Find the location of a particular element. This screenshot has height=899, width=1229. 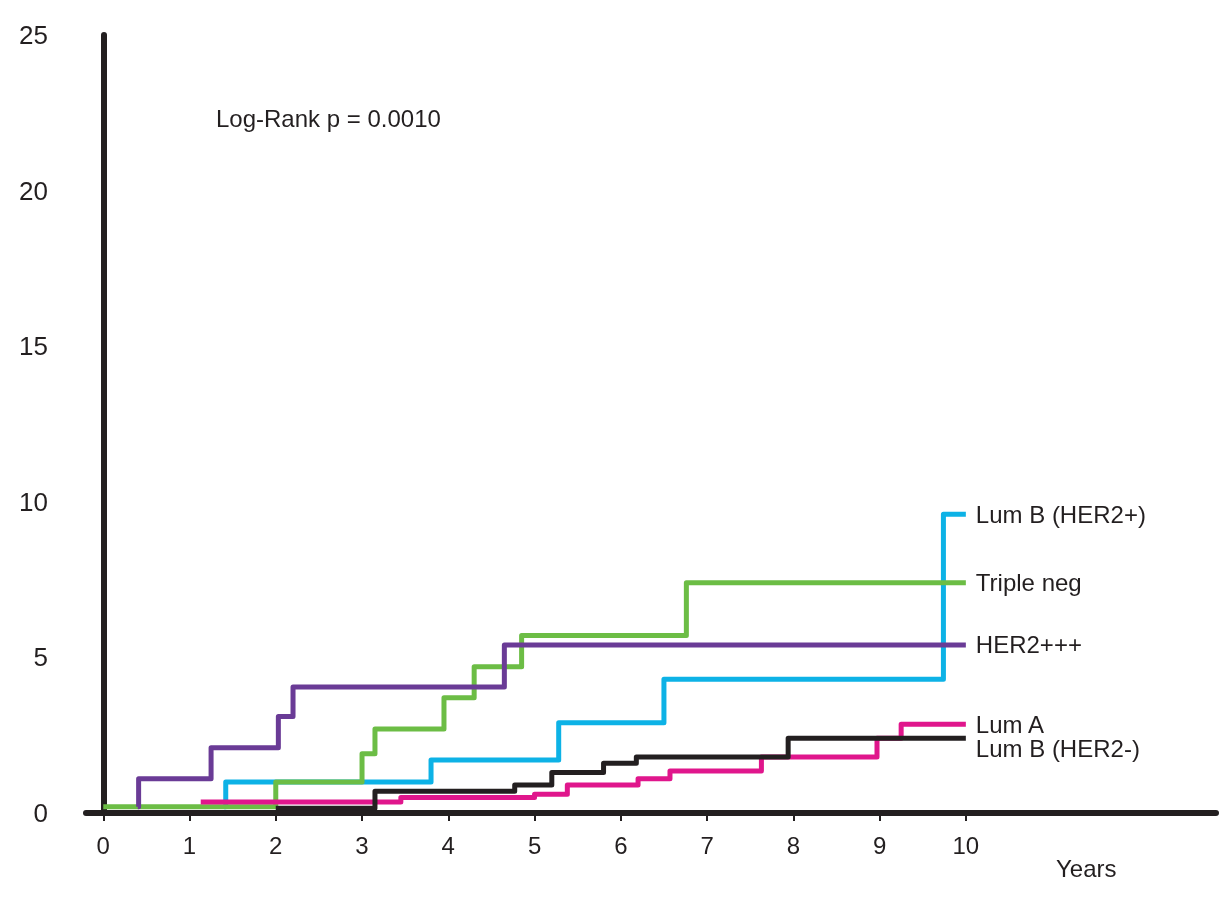

x-tick-label: 0 is located at coordinates (103, 845).